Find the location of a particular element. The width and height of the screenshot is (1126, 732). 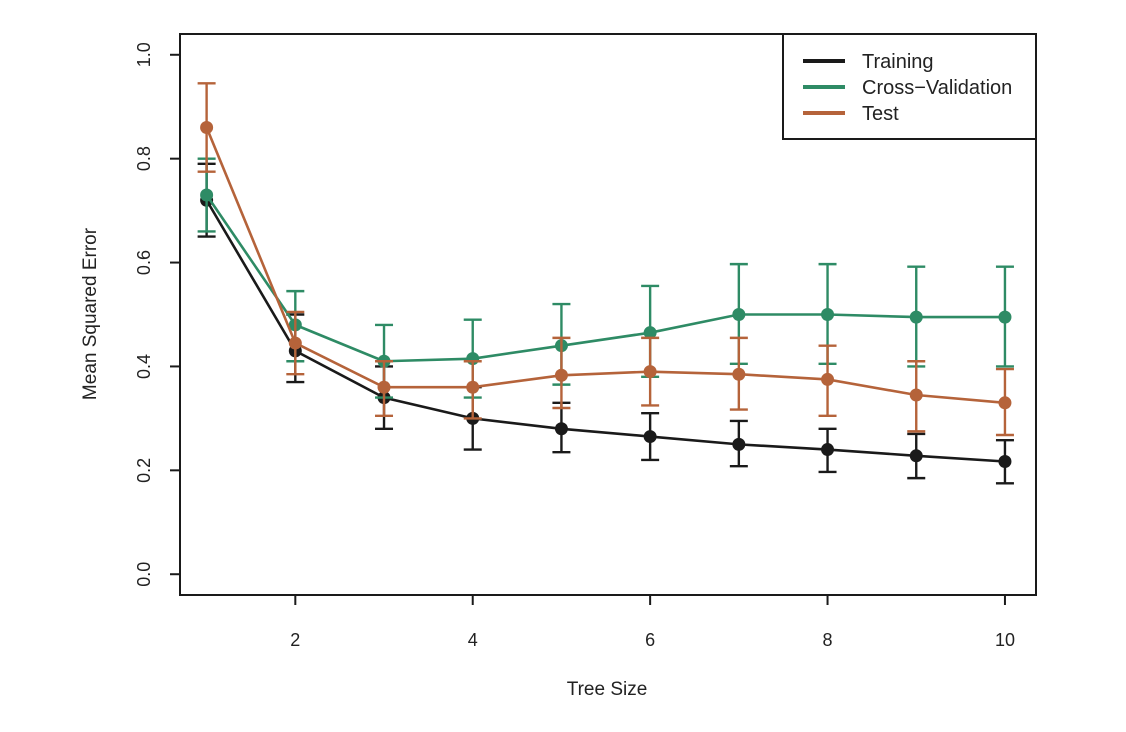

y-tick-label: 1.0 is located at coordinates (144, 54).